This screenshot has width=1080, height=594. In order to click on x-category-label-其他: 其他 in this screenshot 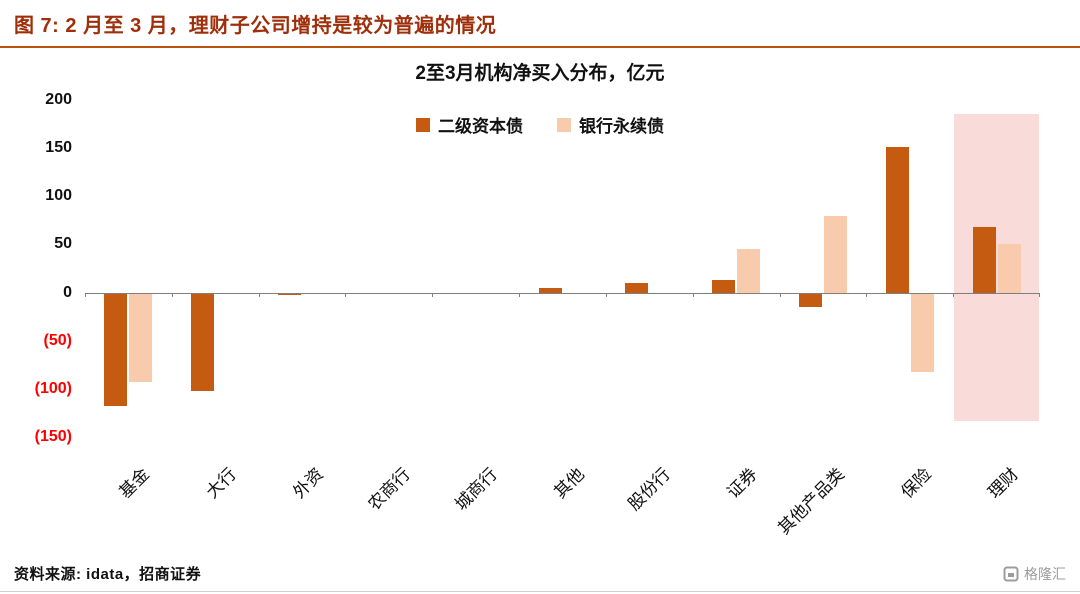, I will do `click(568, 483)`.